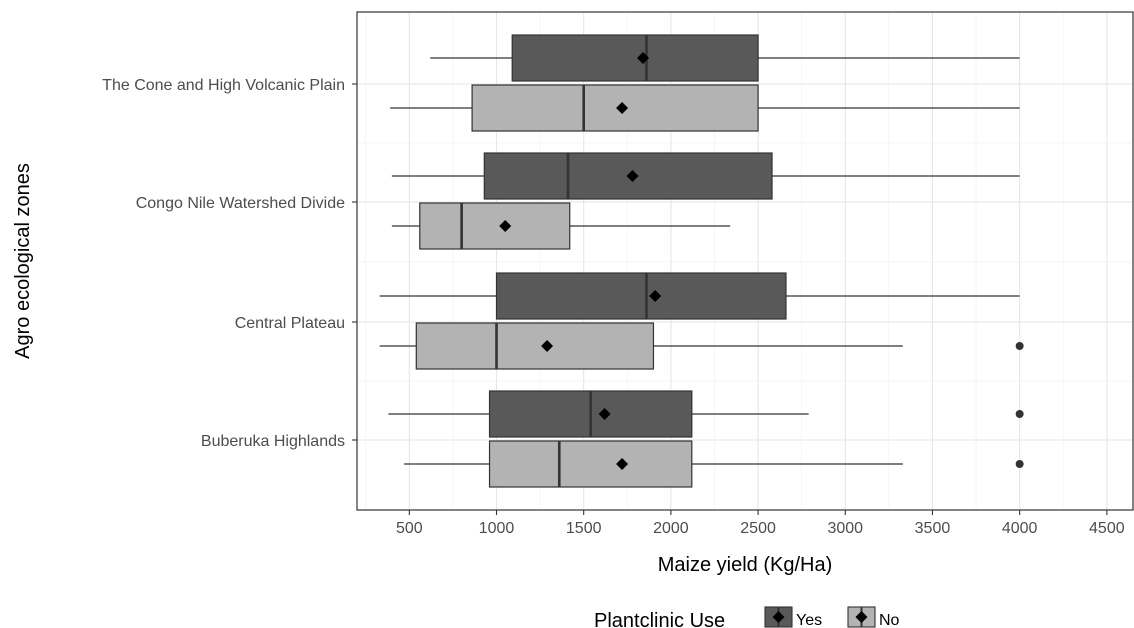  I want to click on legend-label-yes: Yes, so click(809, 620).